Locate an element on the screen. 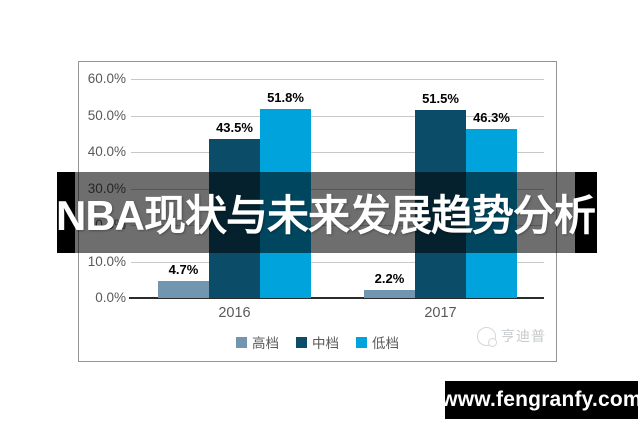 The image size is (640, 426). bar-value-label: 43.5% is located at coordinates (234, 128).